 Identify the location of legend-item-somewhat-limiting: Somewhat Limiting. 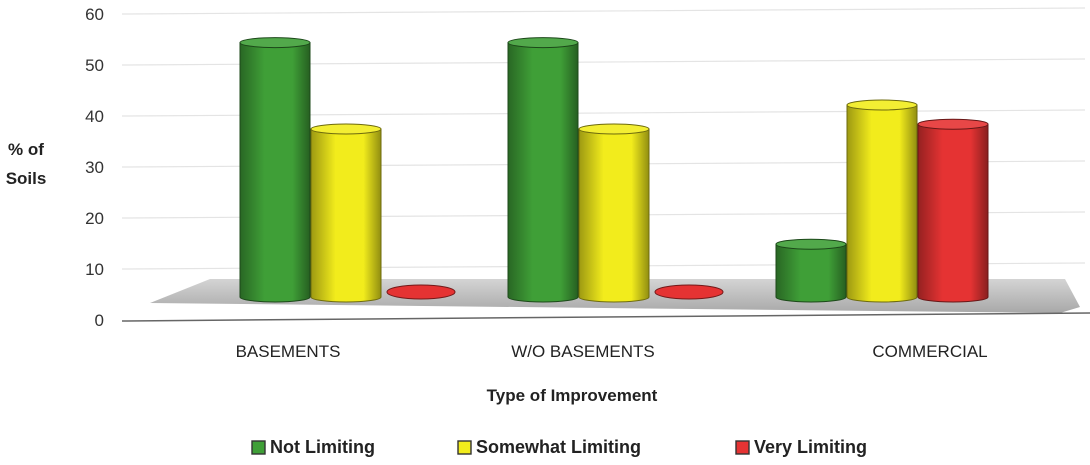
(549, 447).